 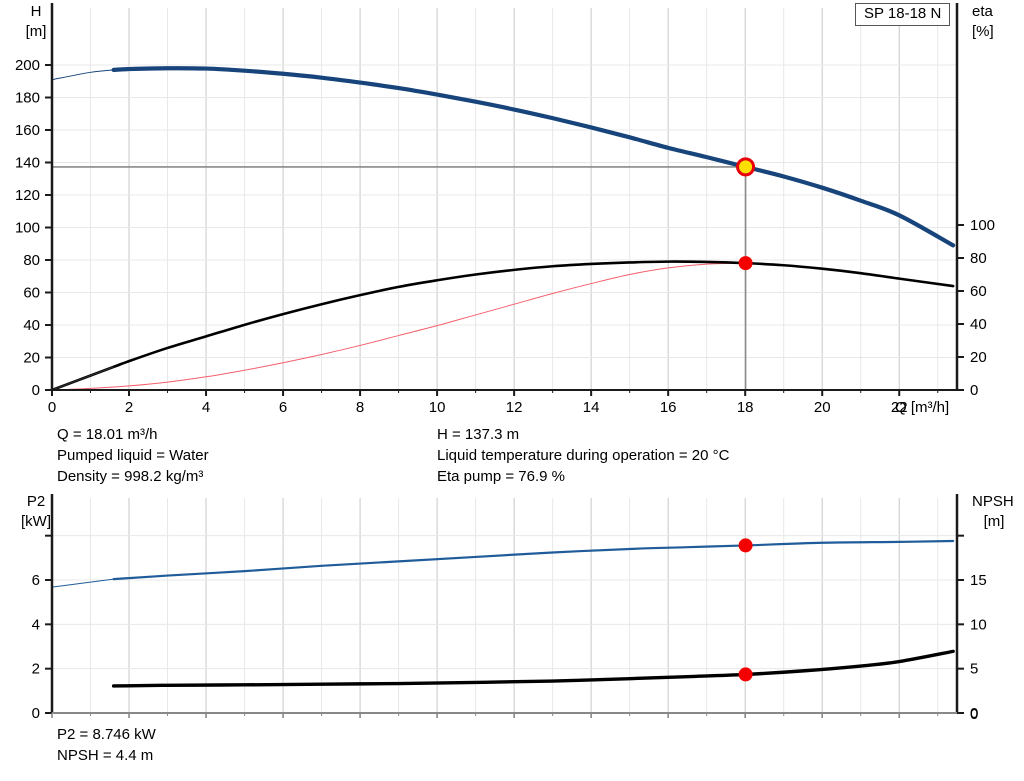 I want to click on tick-label-top-right: 0, so click(x=974, y=390).